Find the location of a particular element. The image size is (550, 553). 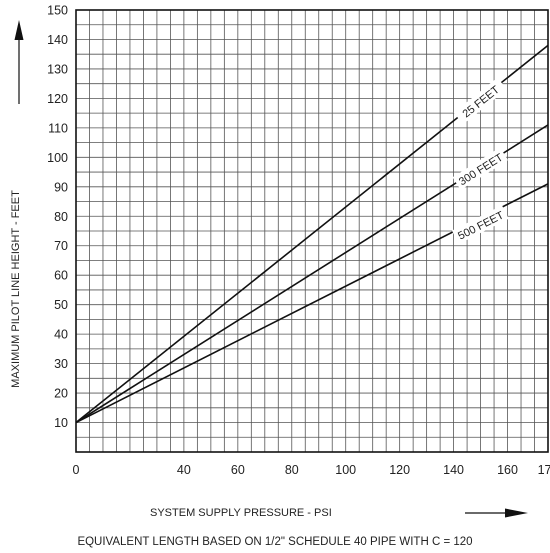

y-tick-labels: 10 20 30 40 50 60 70 80 90 100 110 120 130 140 150 is located at coordinates (57, 217).